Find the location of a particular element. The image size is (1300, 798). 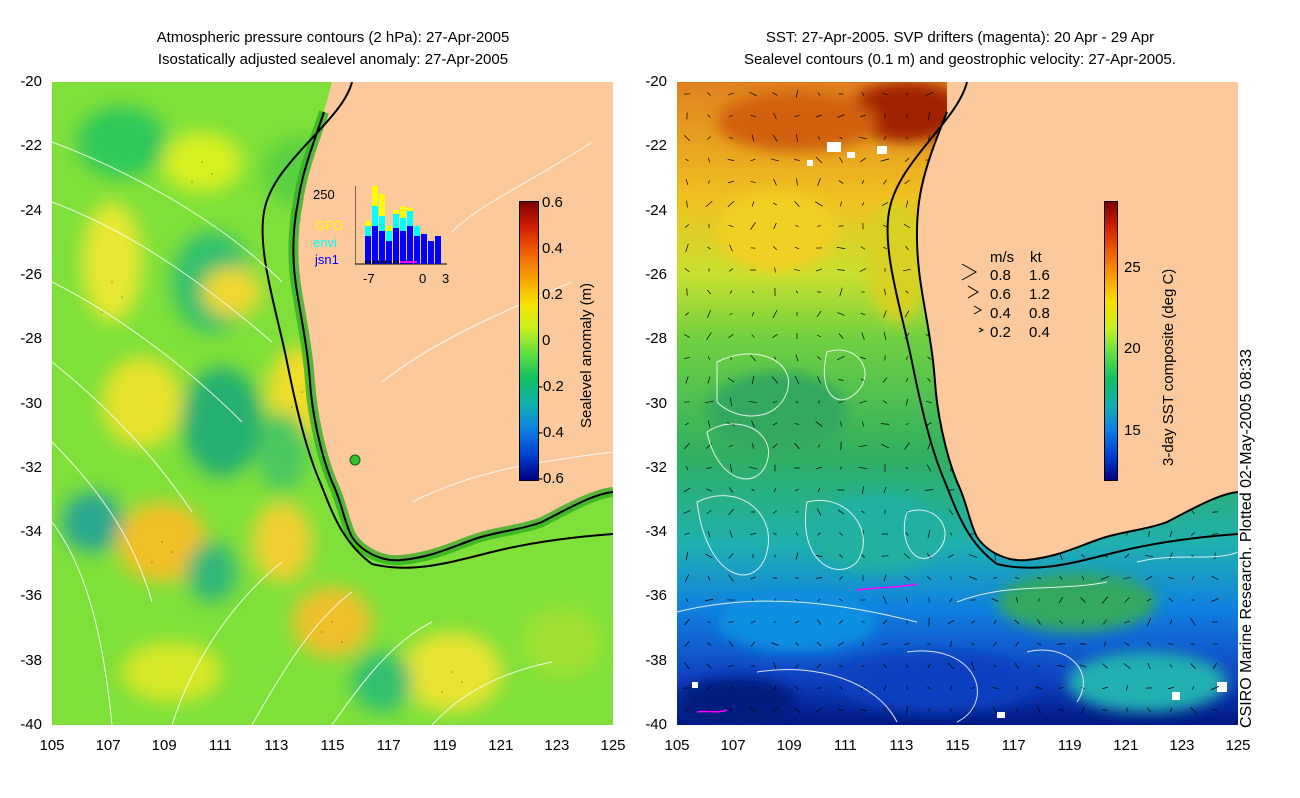

sealevel-colorbar is located at coordinates (529, 341).